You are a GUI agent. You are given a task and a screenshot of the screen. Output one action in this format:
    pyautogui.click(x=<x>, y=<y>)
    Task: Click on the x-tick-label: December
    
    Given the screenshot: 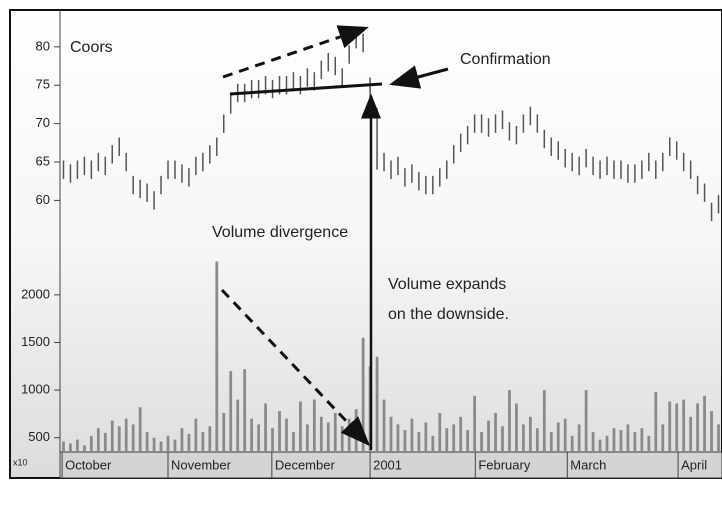 What is the action you would take?
    pyautogui.click(x=305, y=464)
    